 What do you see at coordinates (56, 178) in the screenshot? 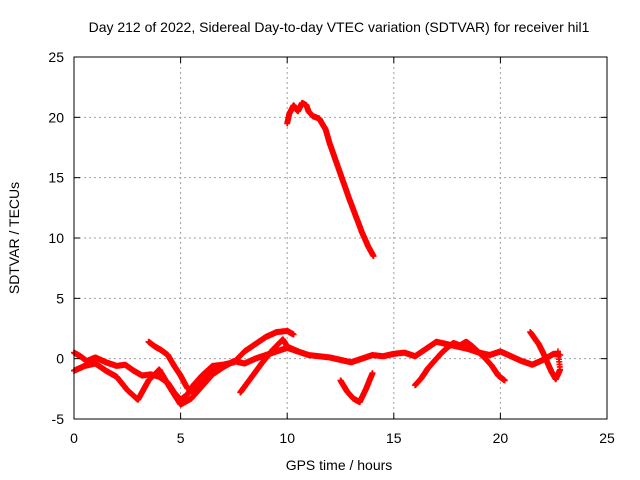
I see `y-tick-label: 15` at bounding box center [56, 178].